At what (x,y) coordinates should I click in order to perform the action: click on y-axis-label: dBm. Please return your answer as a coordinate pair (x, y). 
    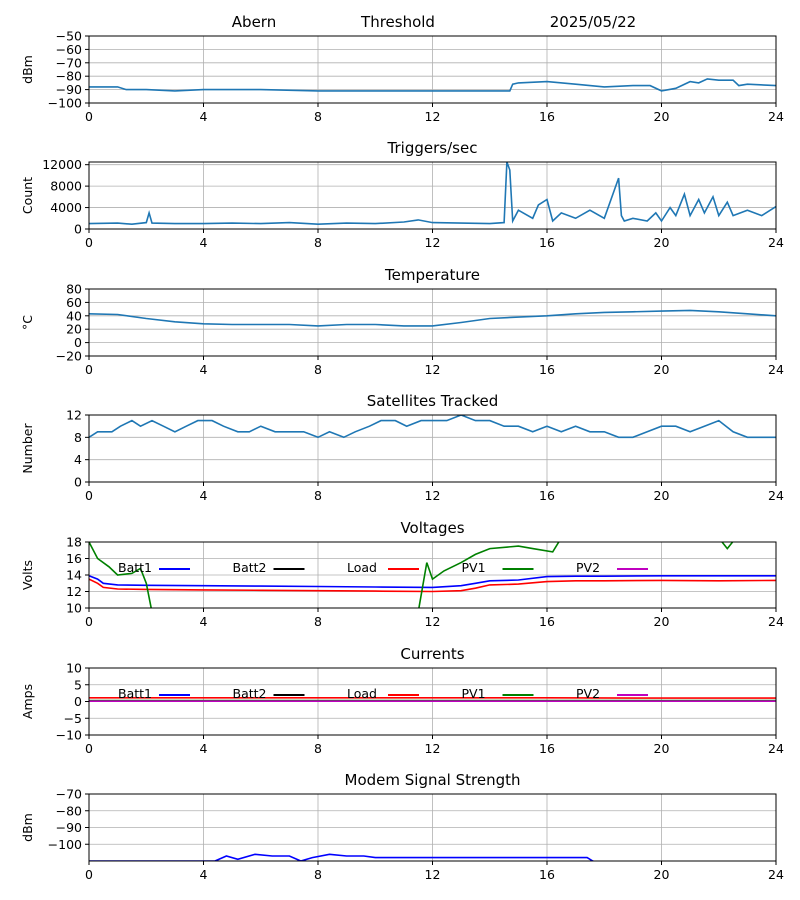
    Looking at the image, I should click on (27, 69).